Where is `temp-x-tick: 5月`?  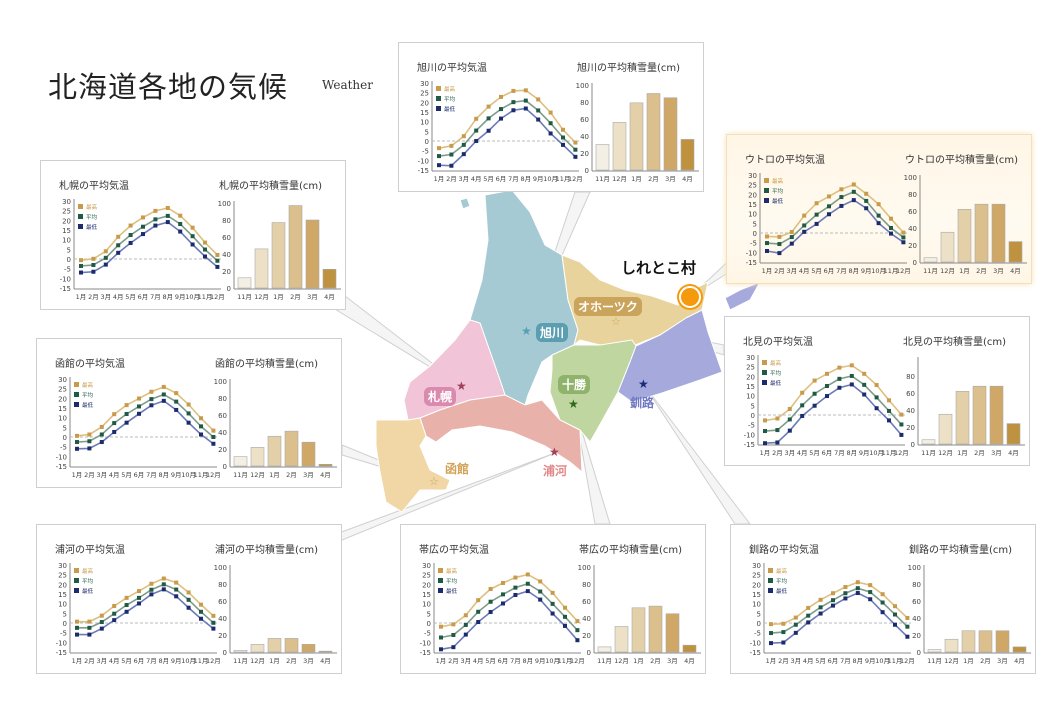
temp-x-tick: 5月 is located at coordinates (488, 179).